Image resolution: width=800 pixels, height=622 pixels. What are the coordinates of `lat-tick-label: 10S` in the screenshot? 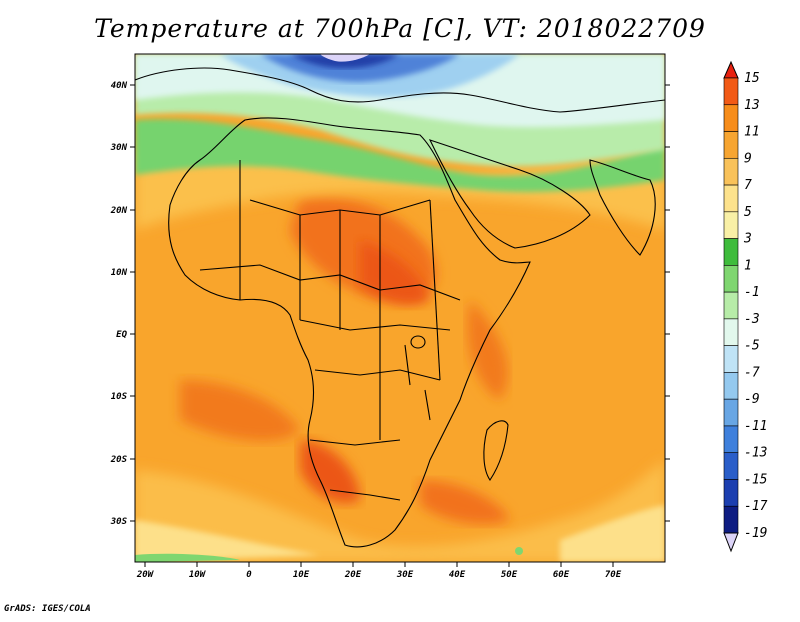 It's located at (119, 397).